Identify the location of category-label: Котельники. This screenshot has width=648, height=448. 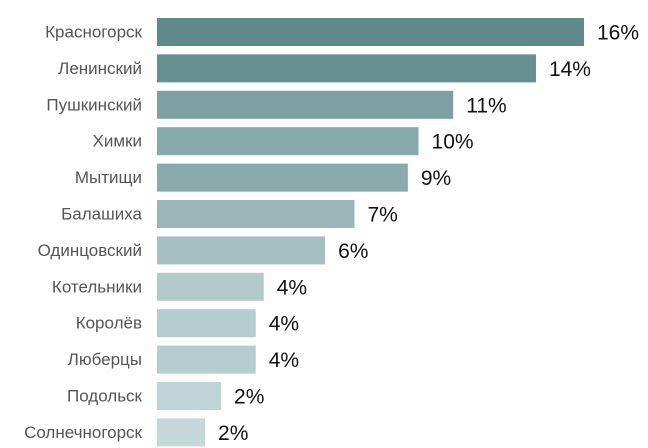
(97, 286).